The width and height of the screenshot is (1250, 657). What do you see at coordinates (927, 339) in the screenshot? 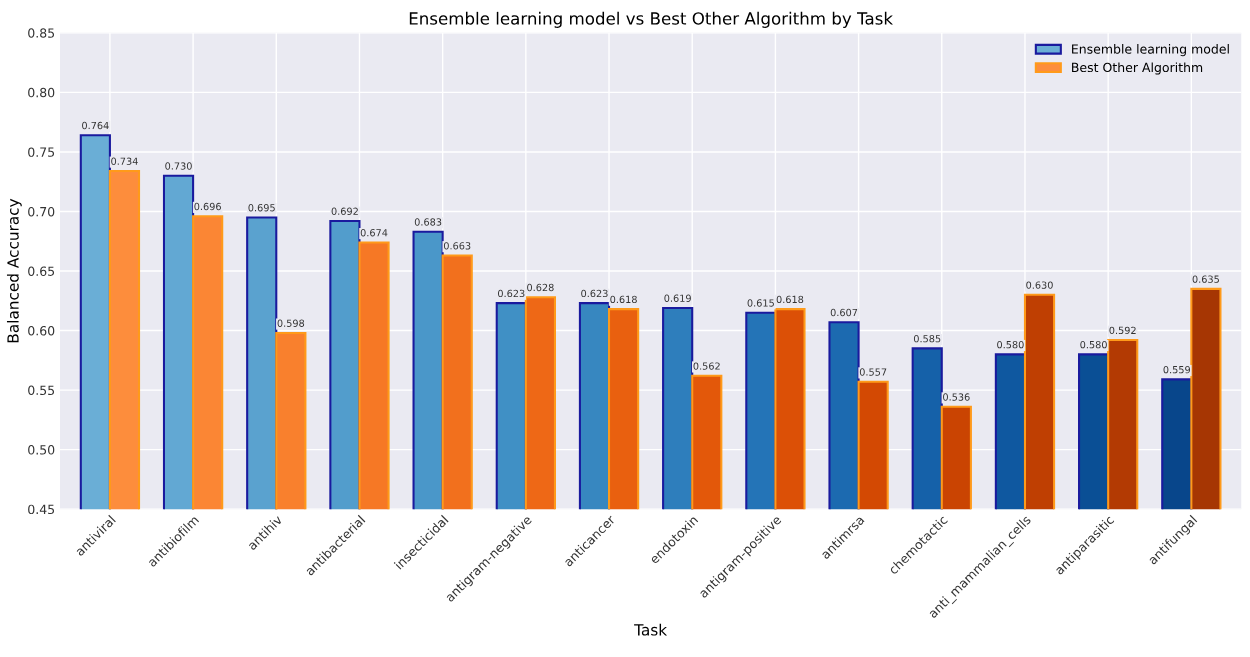
I see `data-label: 0.585` at bounding box center [927, 339].